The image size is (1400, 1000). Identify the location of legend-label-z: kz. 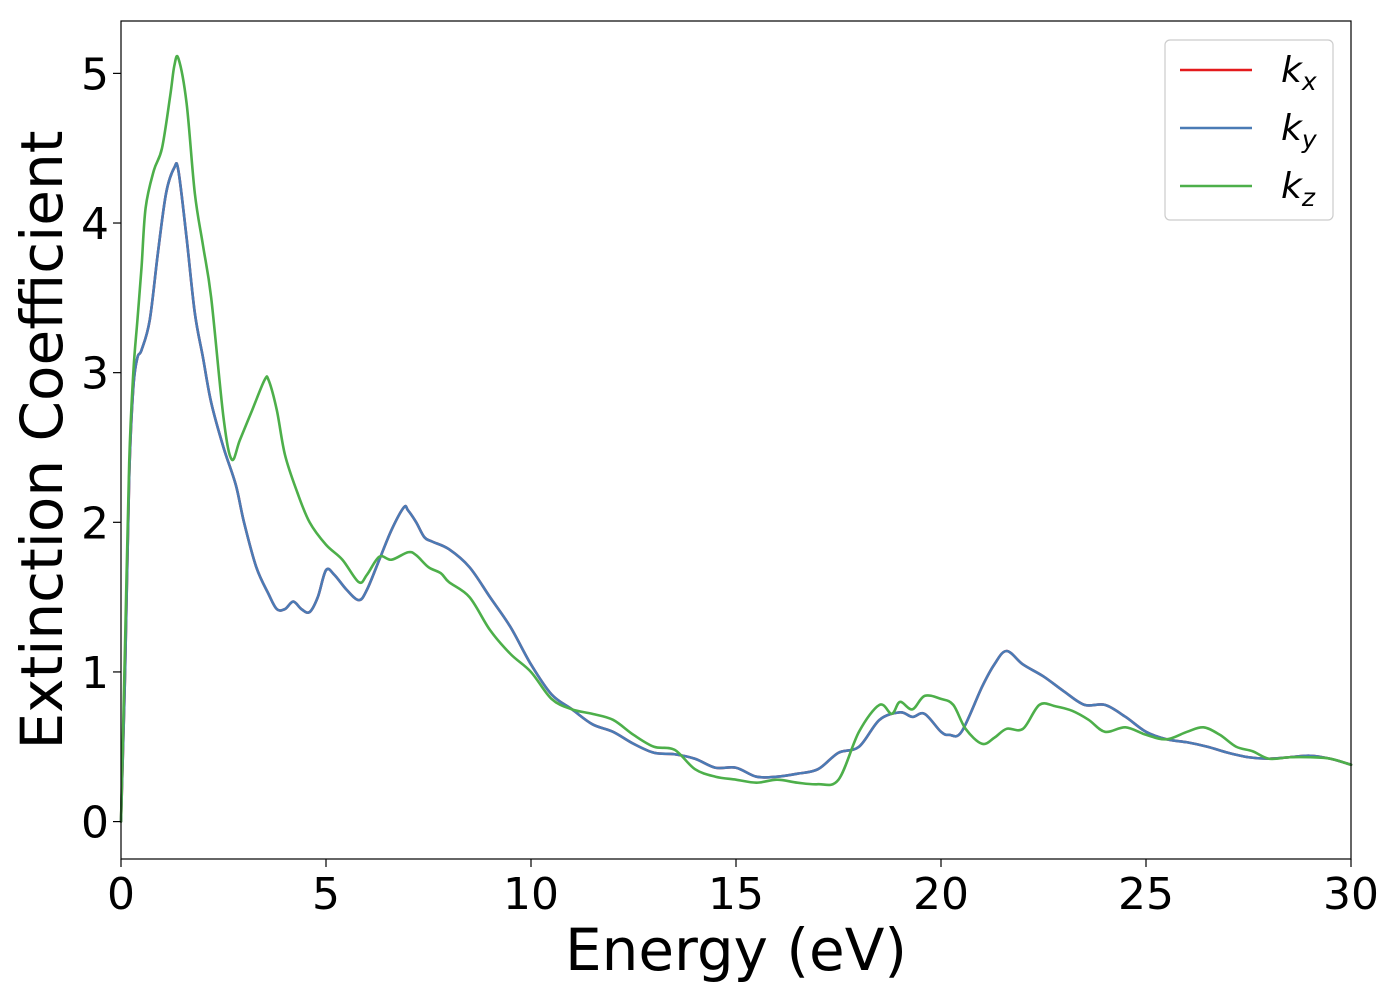
(1298, 189).